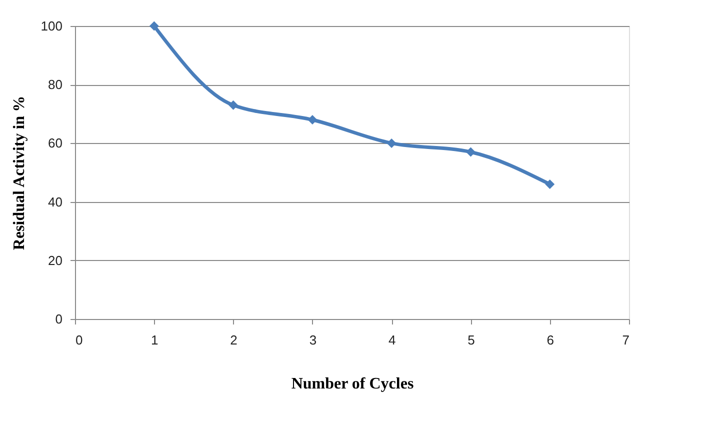 This screenshot has width=702, height=441. Describe the element at coordinates (79, 340) in the screenshot. I see `x-tick-label: 0` at that location.